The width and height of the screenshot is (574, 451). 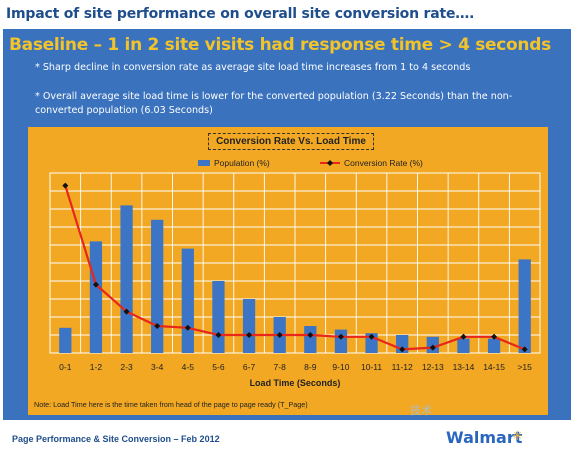 What do you see at coordinates (484, 437) in the screenshot?
I see `walmart-logo: Walmart` at bounding box center [484, 437].